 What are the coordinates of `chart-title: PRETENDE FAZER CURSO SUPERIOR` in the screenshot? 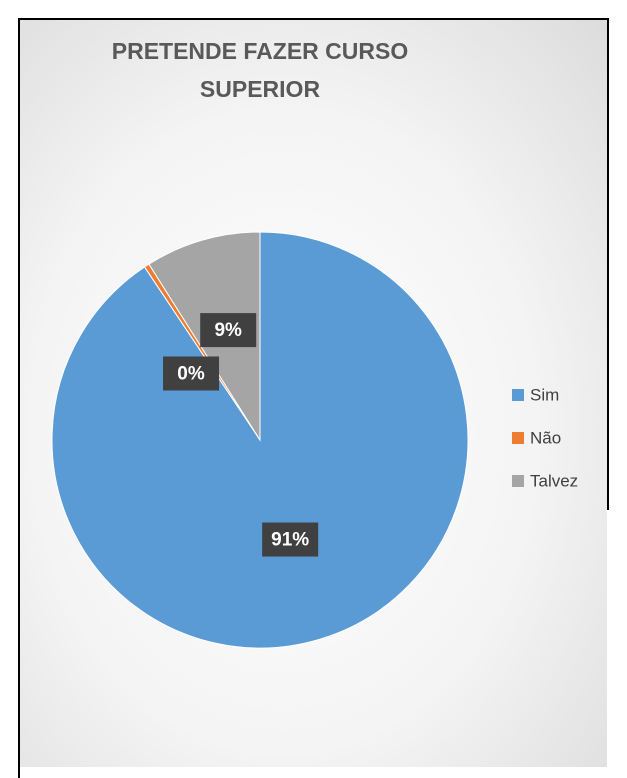 It's located at (260, 70).